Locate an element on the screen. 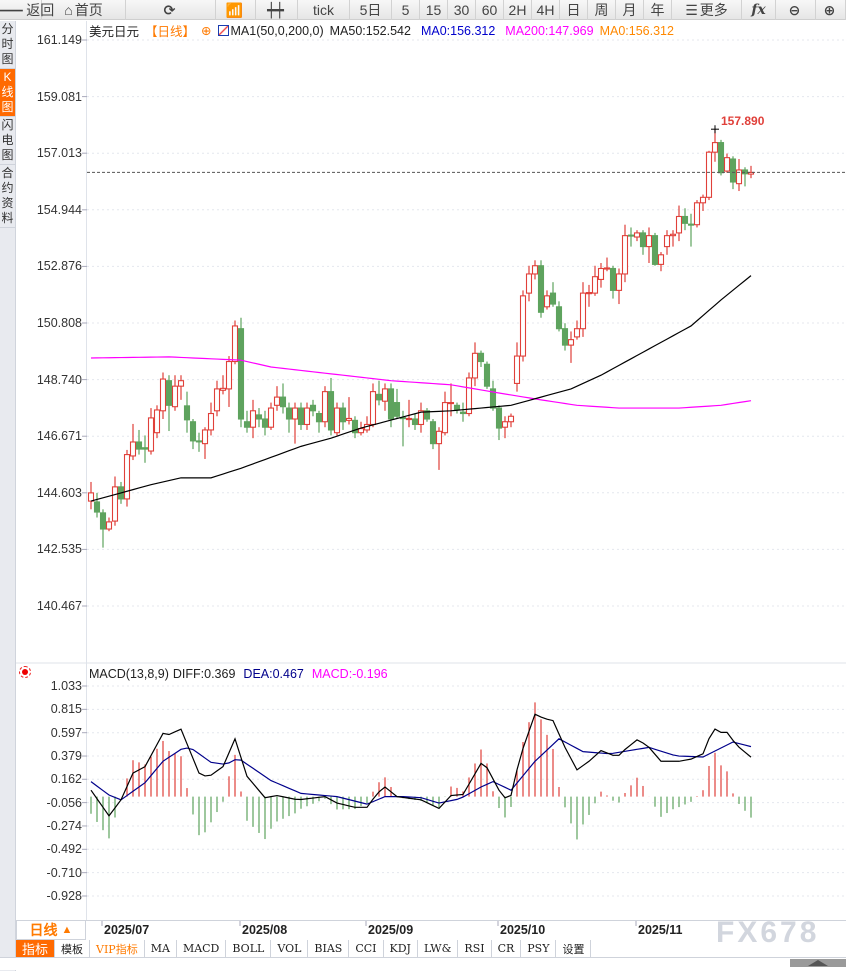 Image resolution: width=846 pixels, height=971 pixels. indicator-tab-PSY: PSY is located at coordinates (539, 948).